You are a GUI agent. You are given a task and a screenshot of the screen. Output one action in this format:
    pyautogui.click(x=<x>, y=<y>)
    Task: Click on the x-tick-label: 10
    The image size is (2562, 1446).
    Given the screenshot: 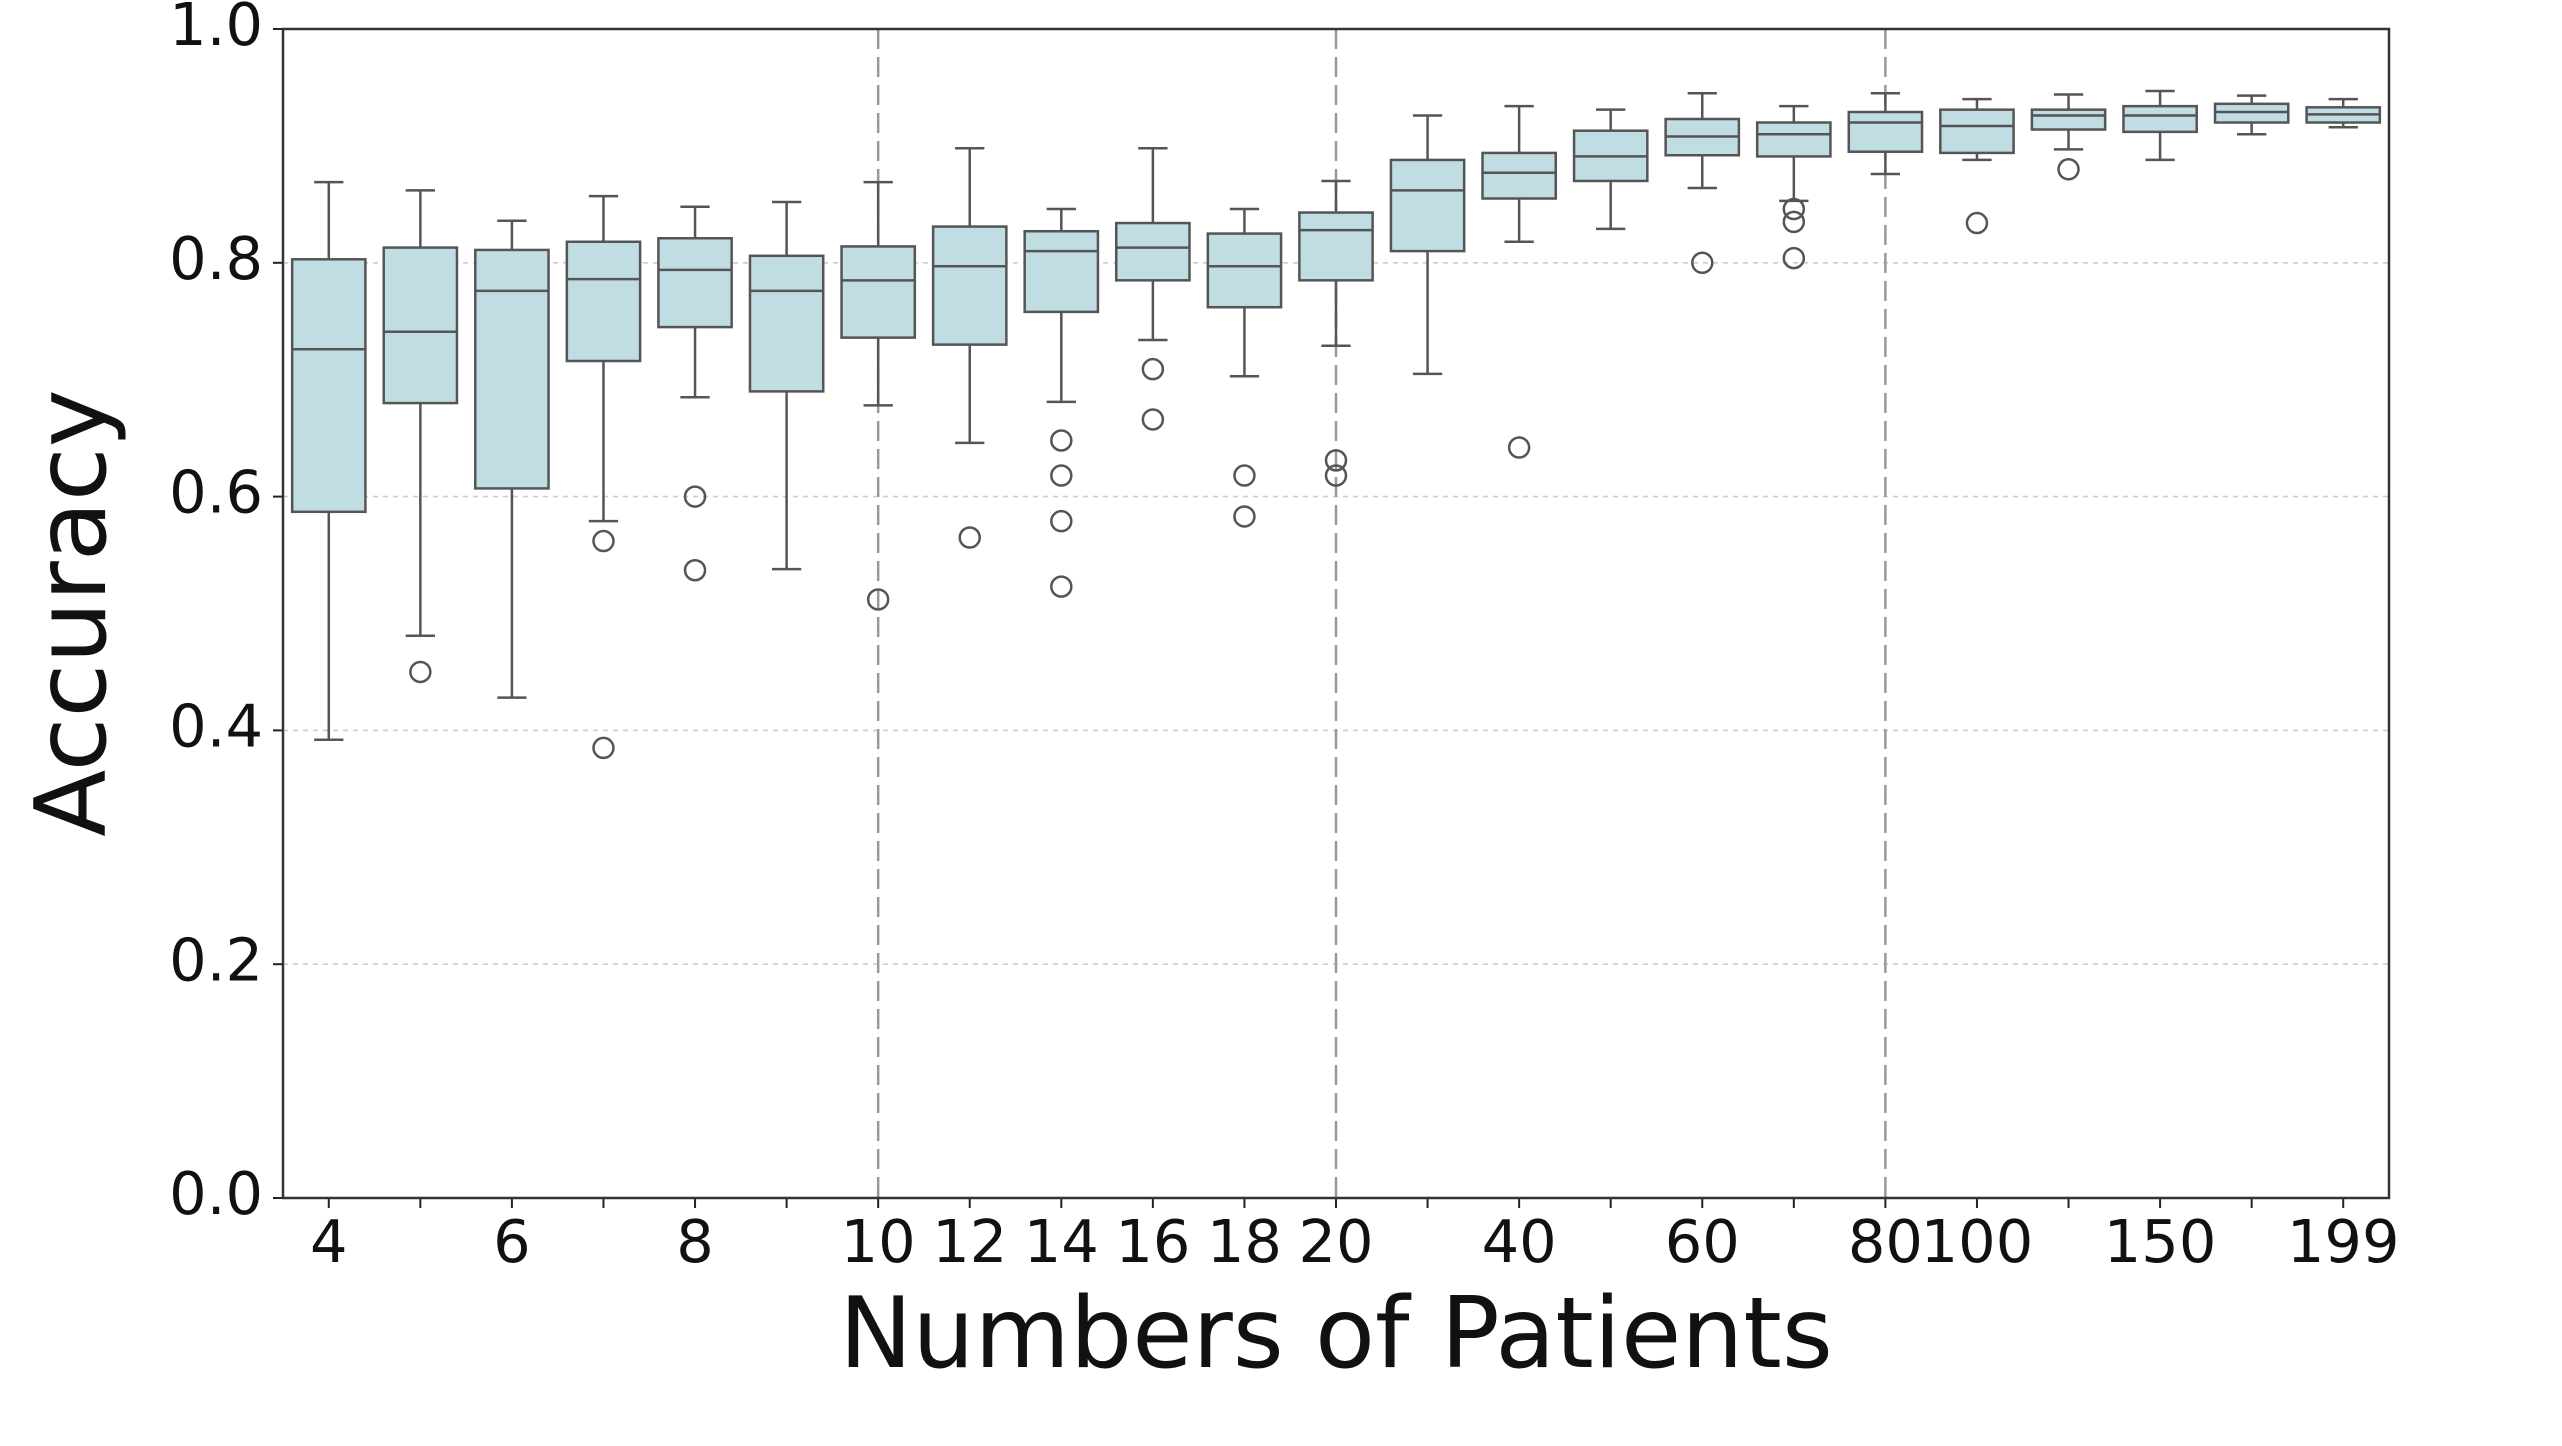 What is the action you would take?
    pyautogui.click(x=878, y=1241)
    